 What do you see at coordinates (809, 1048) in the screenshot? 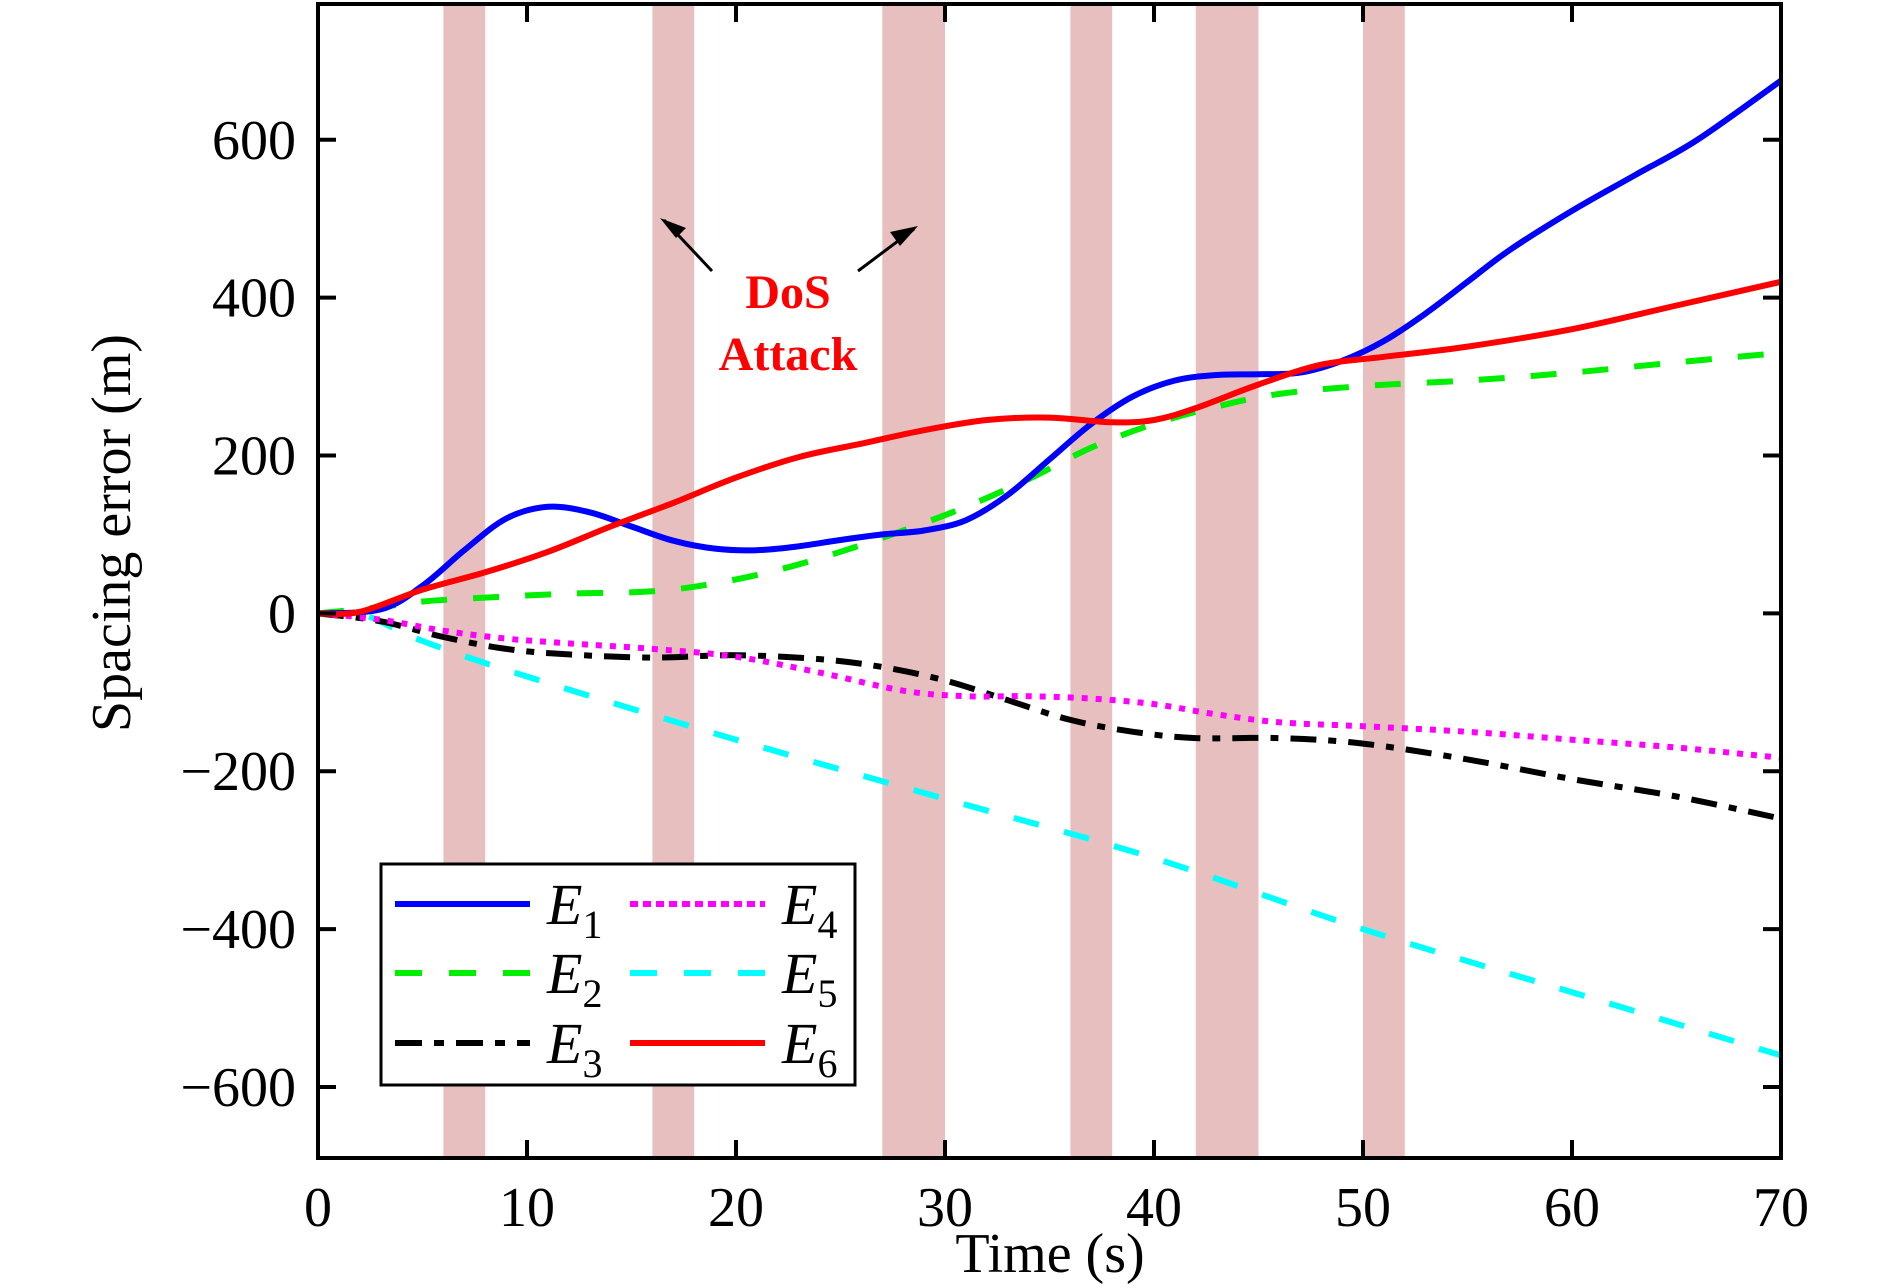
I see `legend-label-E6: E6` at bounding box center [809, 1048].